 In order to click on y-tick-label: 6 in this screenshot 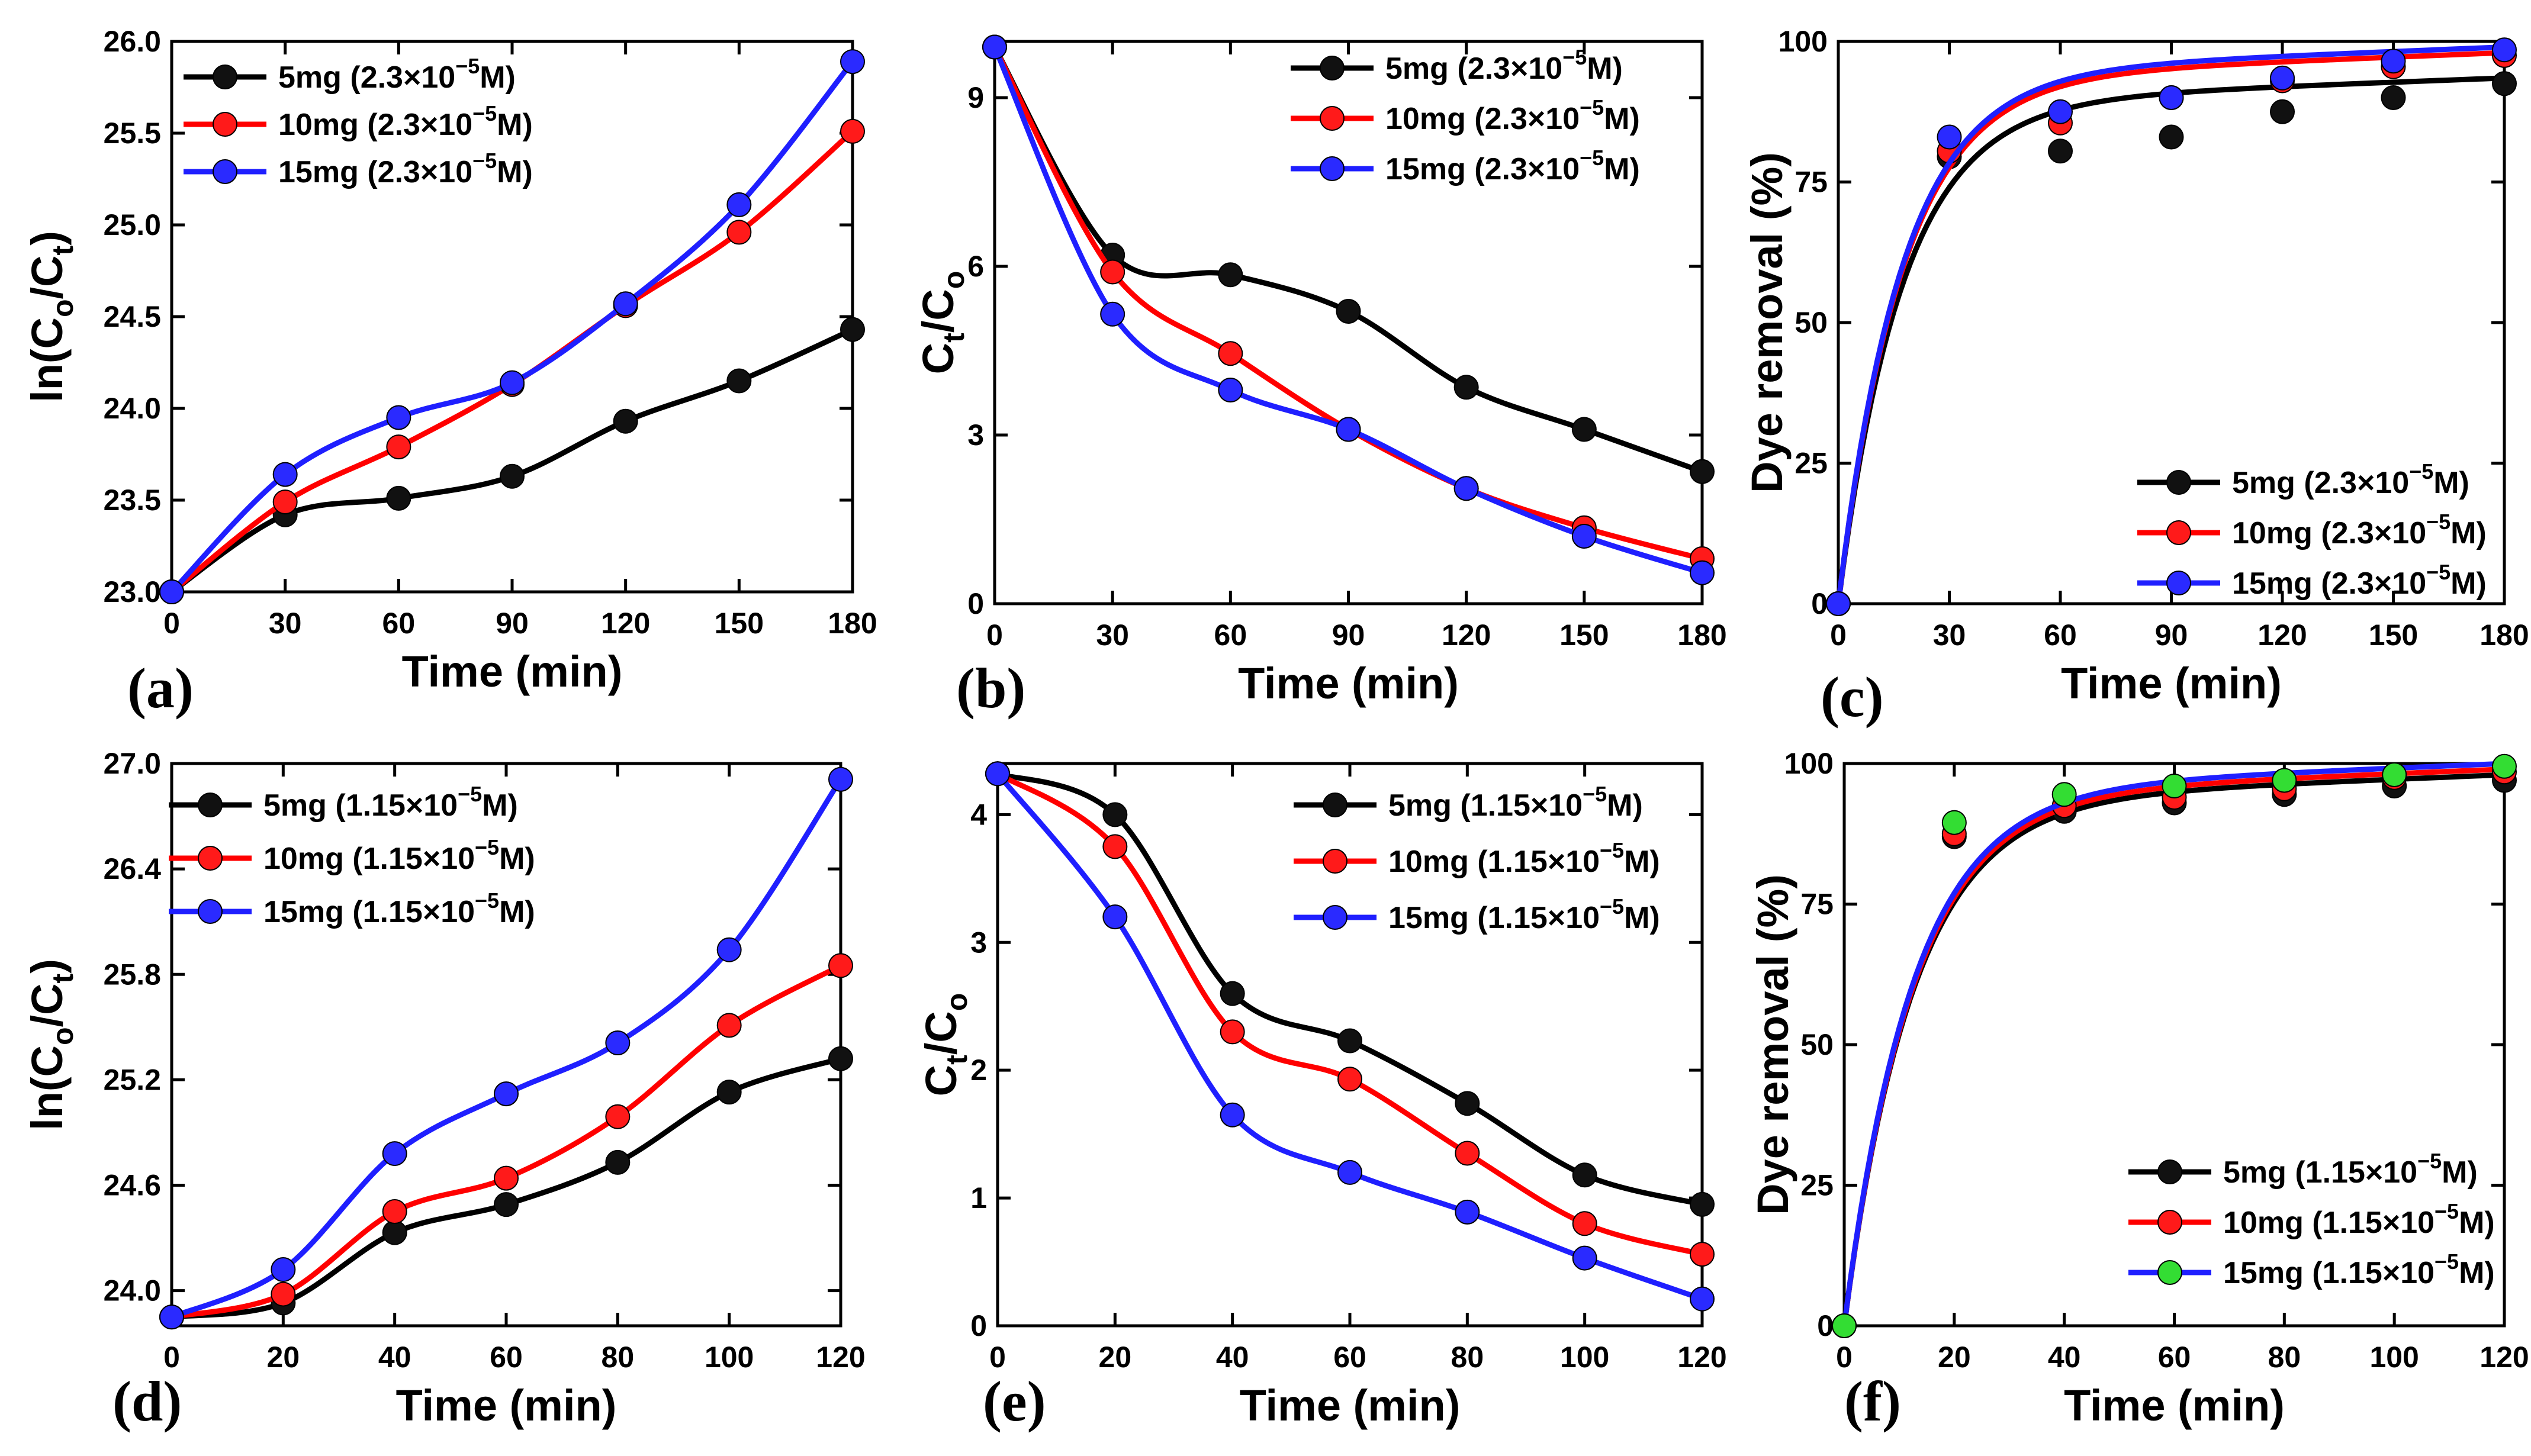, I will do `click(976, 267)`.